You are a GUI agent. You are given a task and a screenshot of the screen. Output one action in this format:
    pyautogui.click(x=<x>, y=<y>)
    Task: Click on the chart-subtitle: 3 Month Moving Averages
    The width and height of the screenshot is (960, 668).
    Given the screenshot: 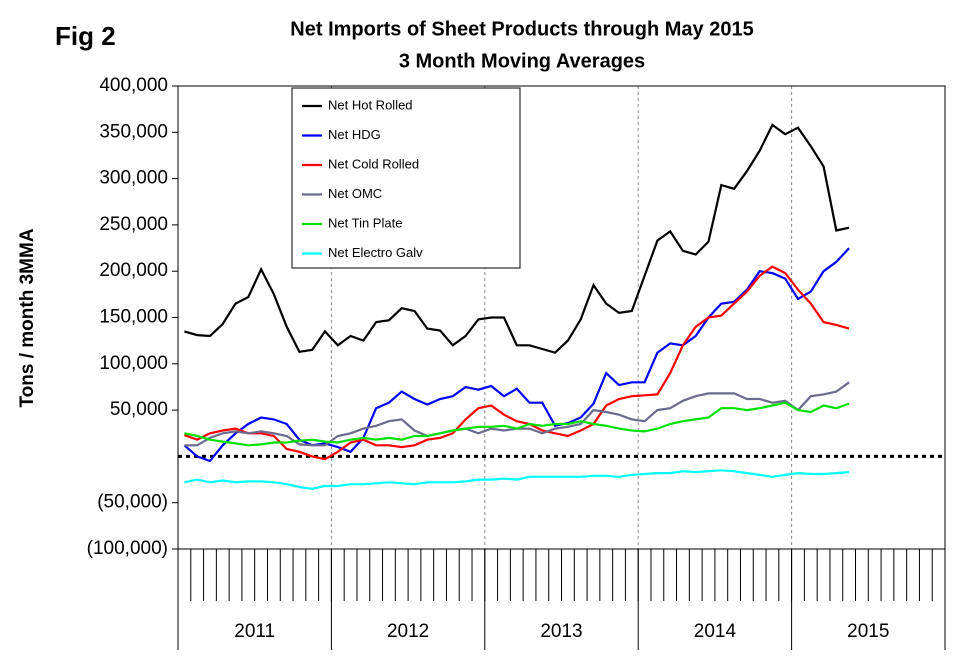 What is the action you would take?
    pyautogui.click(x=522, y=61)
    